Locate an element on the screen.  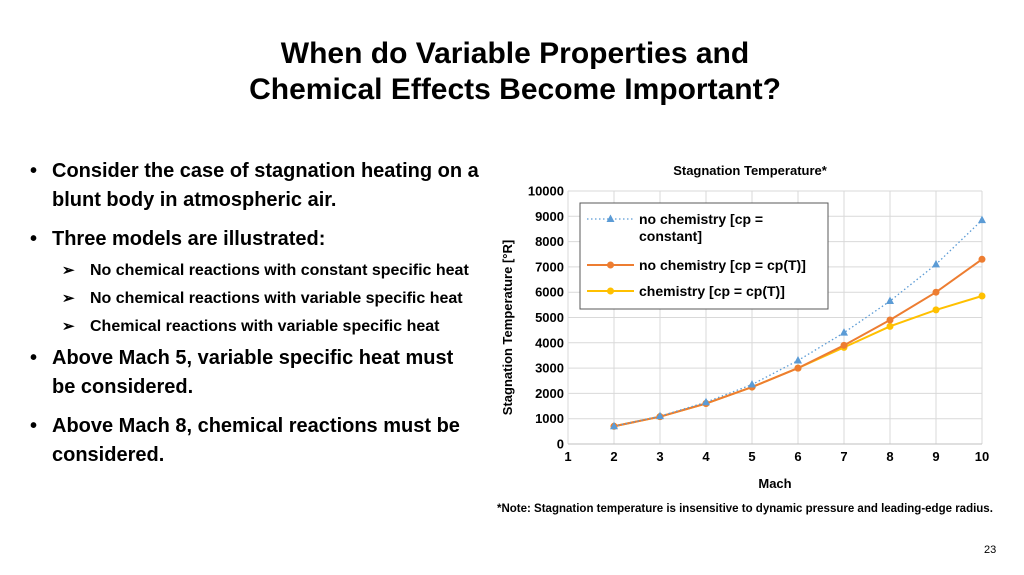
y-tick-label: 9000 is located at coordinates (549, 216).